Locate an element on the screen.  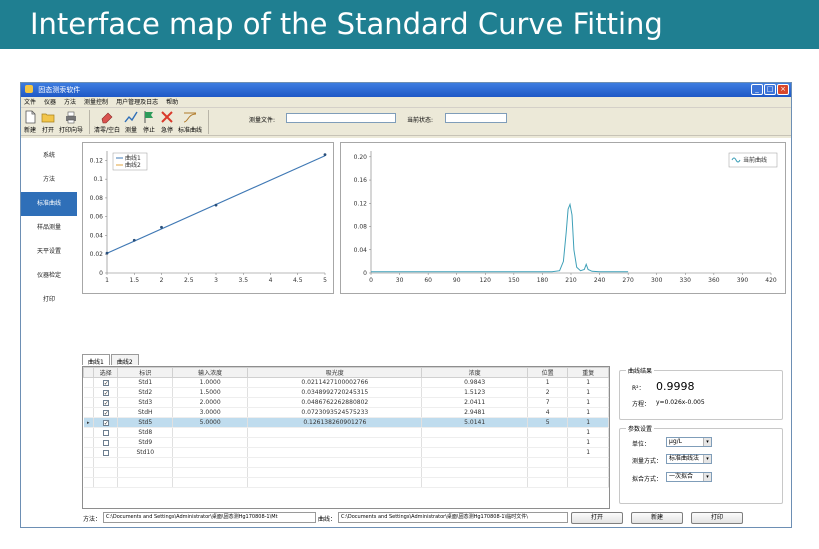
legend-label: 曲线1 is located at coordinates (133, 158).